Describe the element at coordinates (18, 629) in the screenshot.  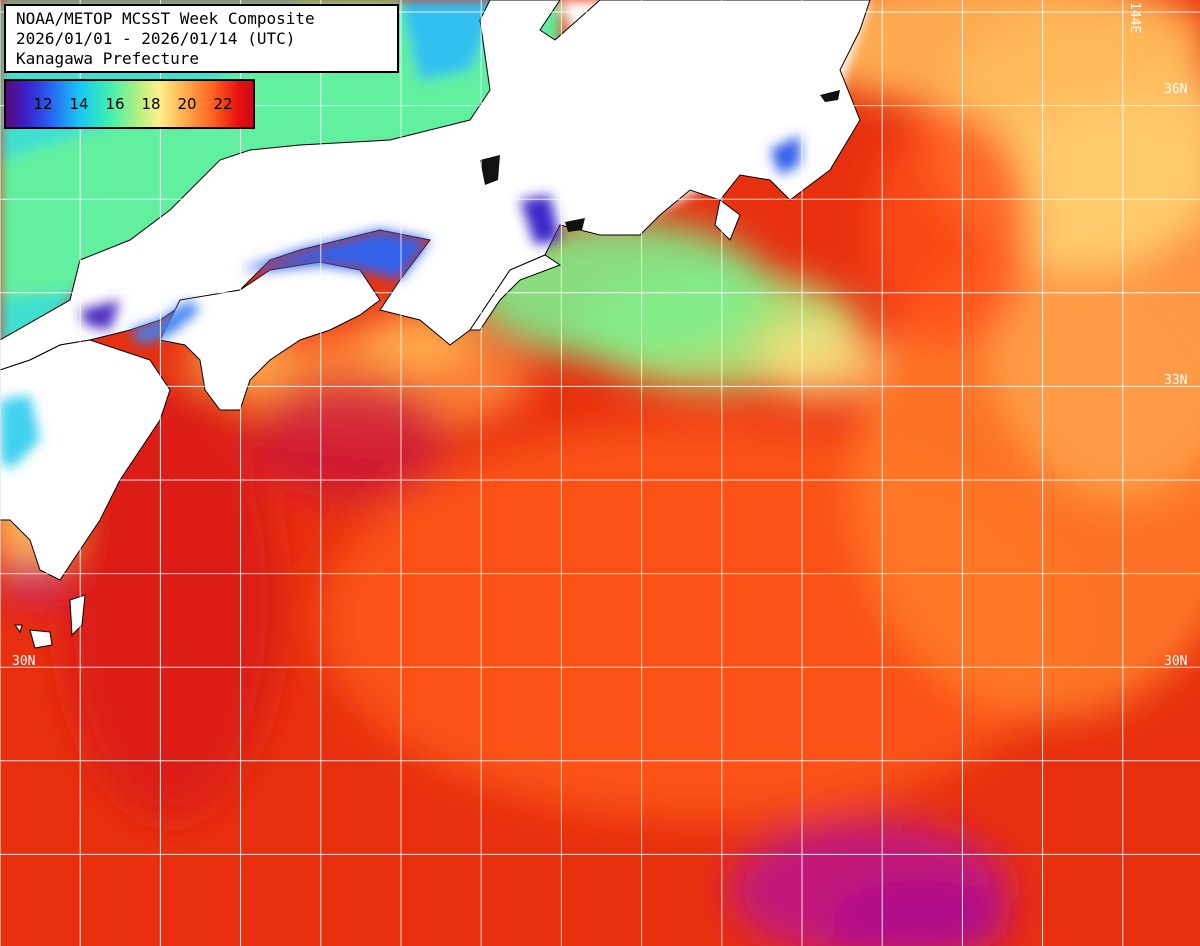
I see `land-island-small` at that location.